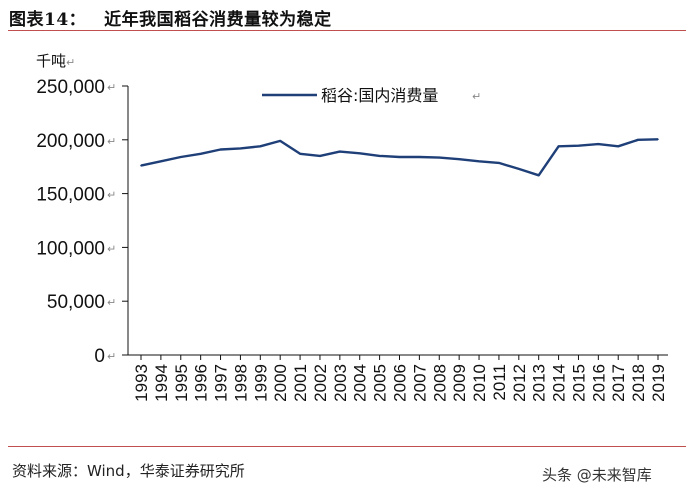  What do you see at coordinates (618, 383) in the screenshot?
I see `x-tick-label: 2017` at bounding box center [618, 383].